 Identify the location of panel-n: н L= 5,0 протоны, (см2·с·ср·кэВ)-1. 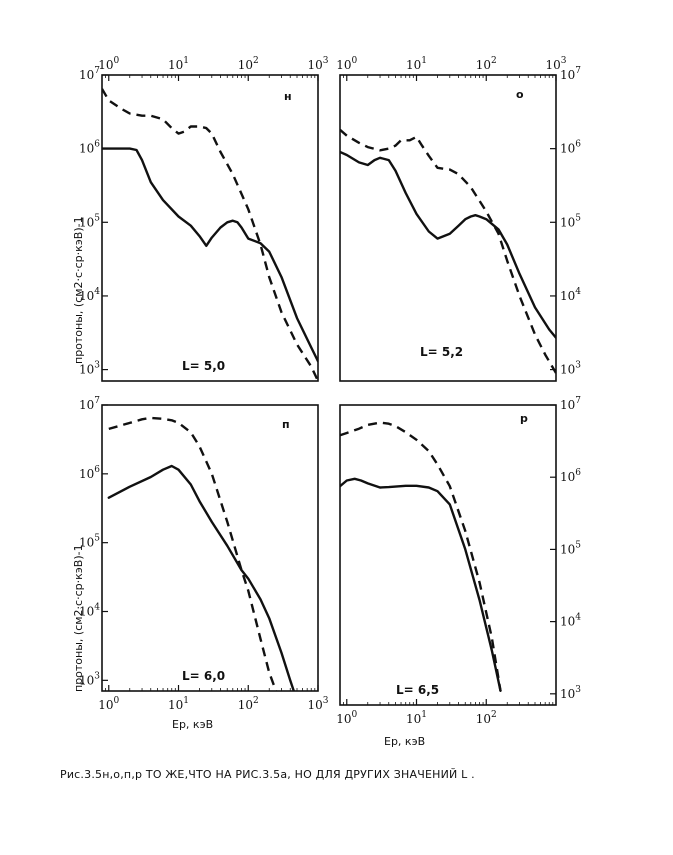
(195, 228).